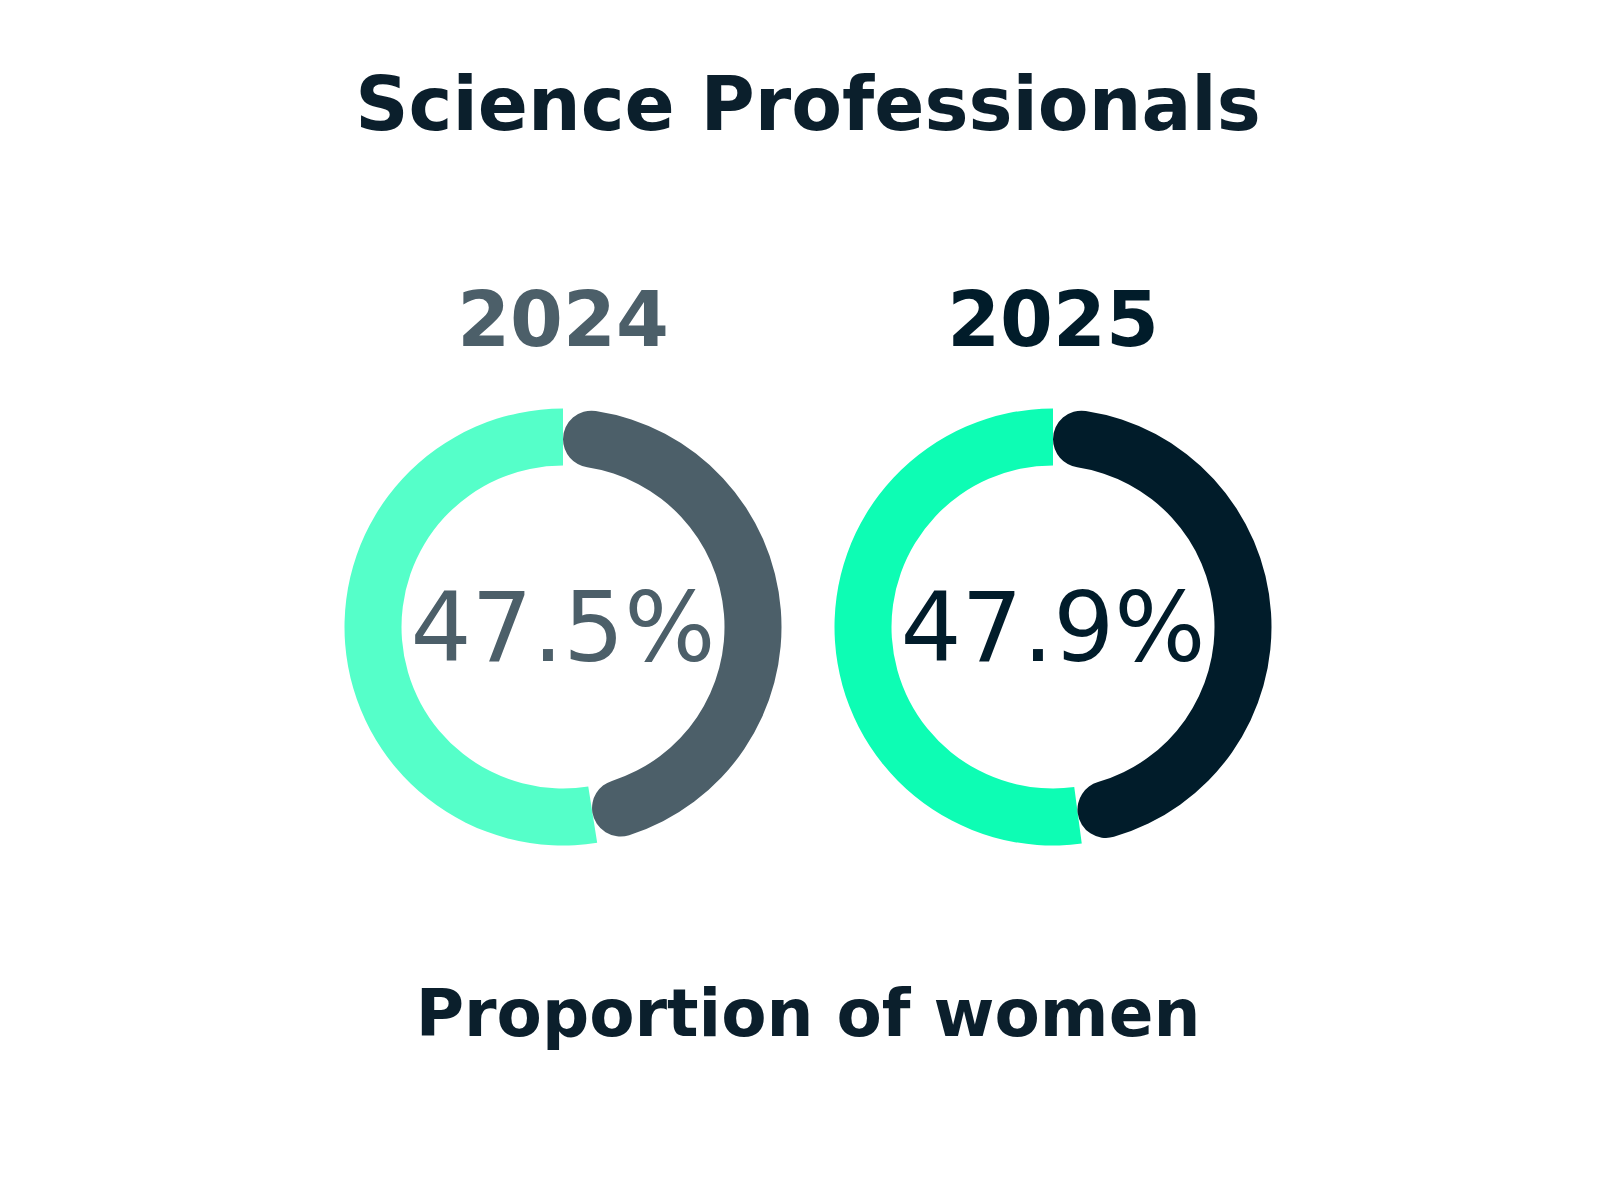  I want to click on text: Proportion of women, so click(808, 1013).